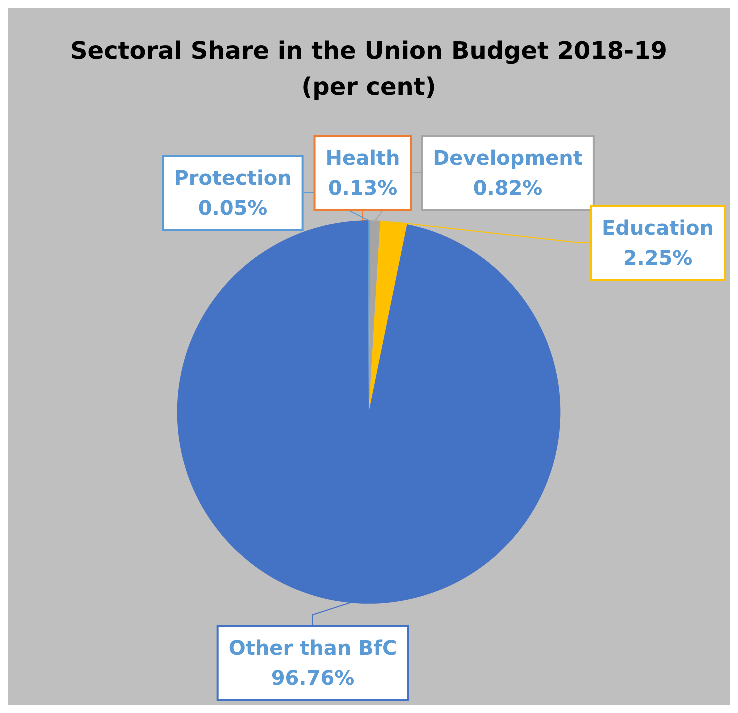 The image size is (738, 713). Describe the element at coordinates (658, 228) in the screenshot. I see `slice-label: Education` at that location.